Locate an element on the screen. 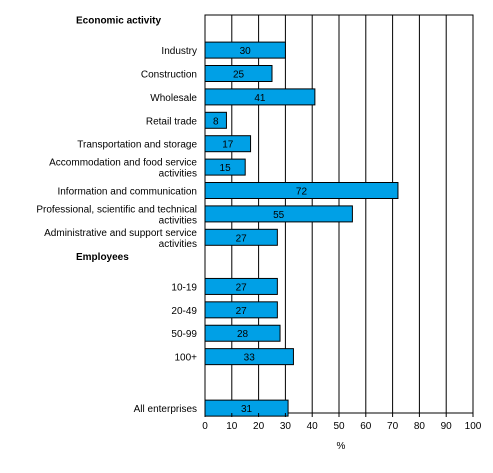  x-tick-label: 50 is located at coordinates (339, 426).